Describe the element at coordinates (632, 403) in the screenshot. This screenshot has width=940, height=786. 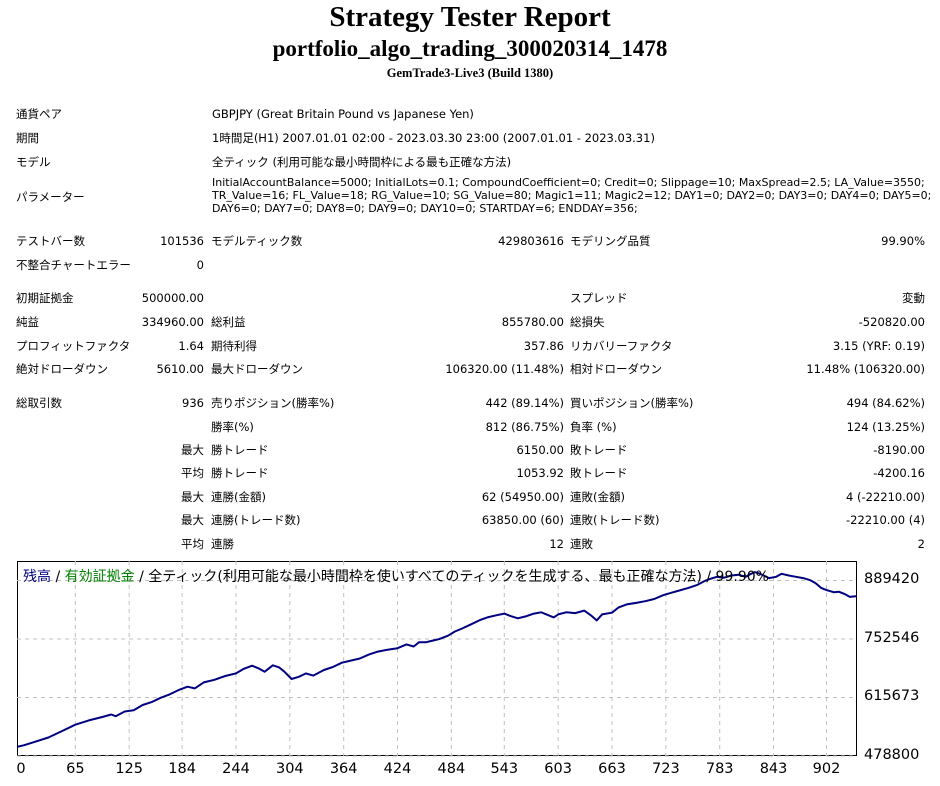
I see `long-positions-label: 買いポジション(勝率%)` at that location.